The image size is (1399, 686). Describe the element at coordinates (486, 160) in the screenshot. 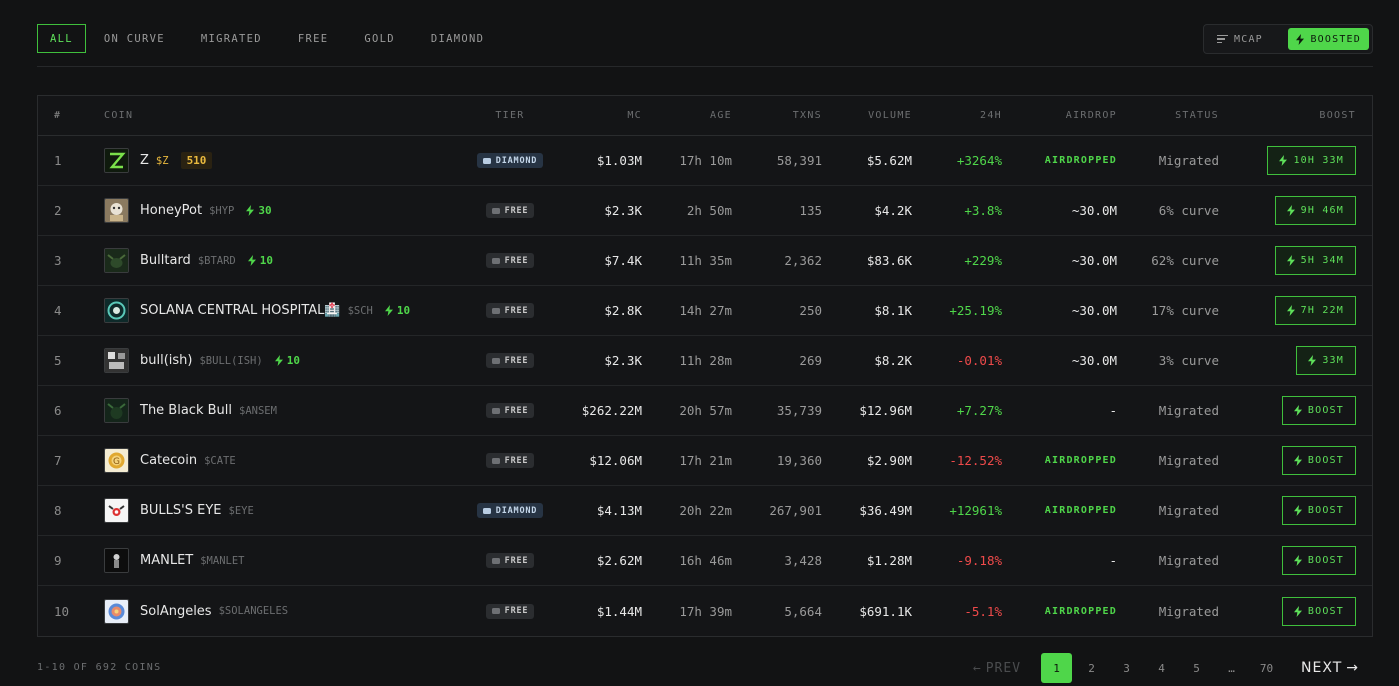

I see `diamond-icon` at that location.